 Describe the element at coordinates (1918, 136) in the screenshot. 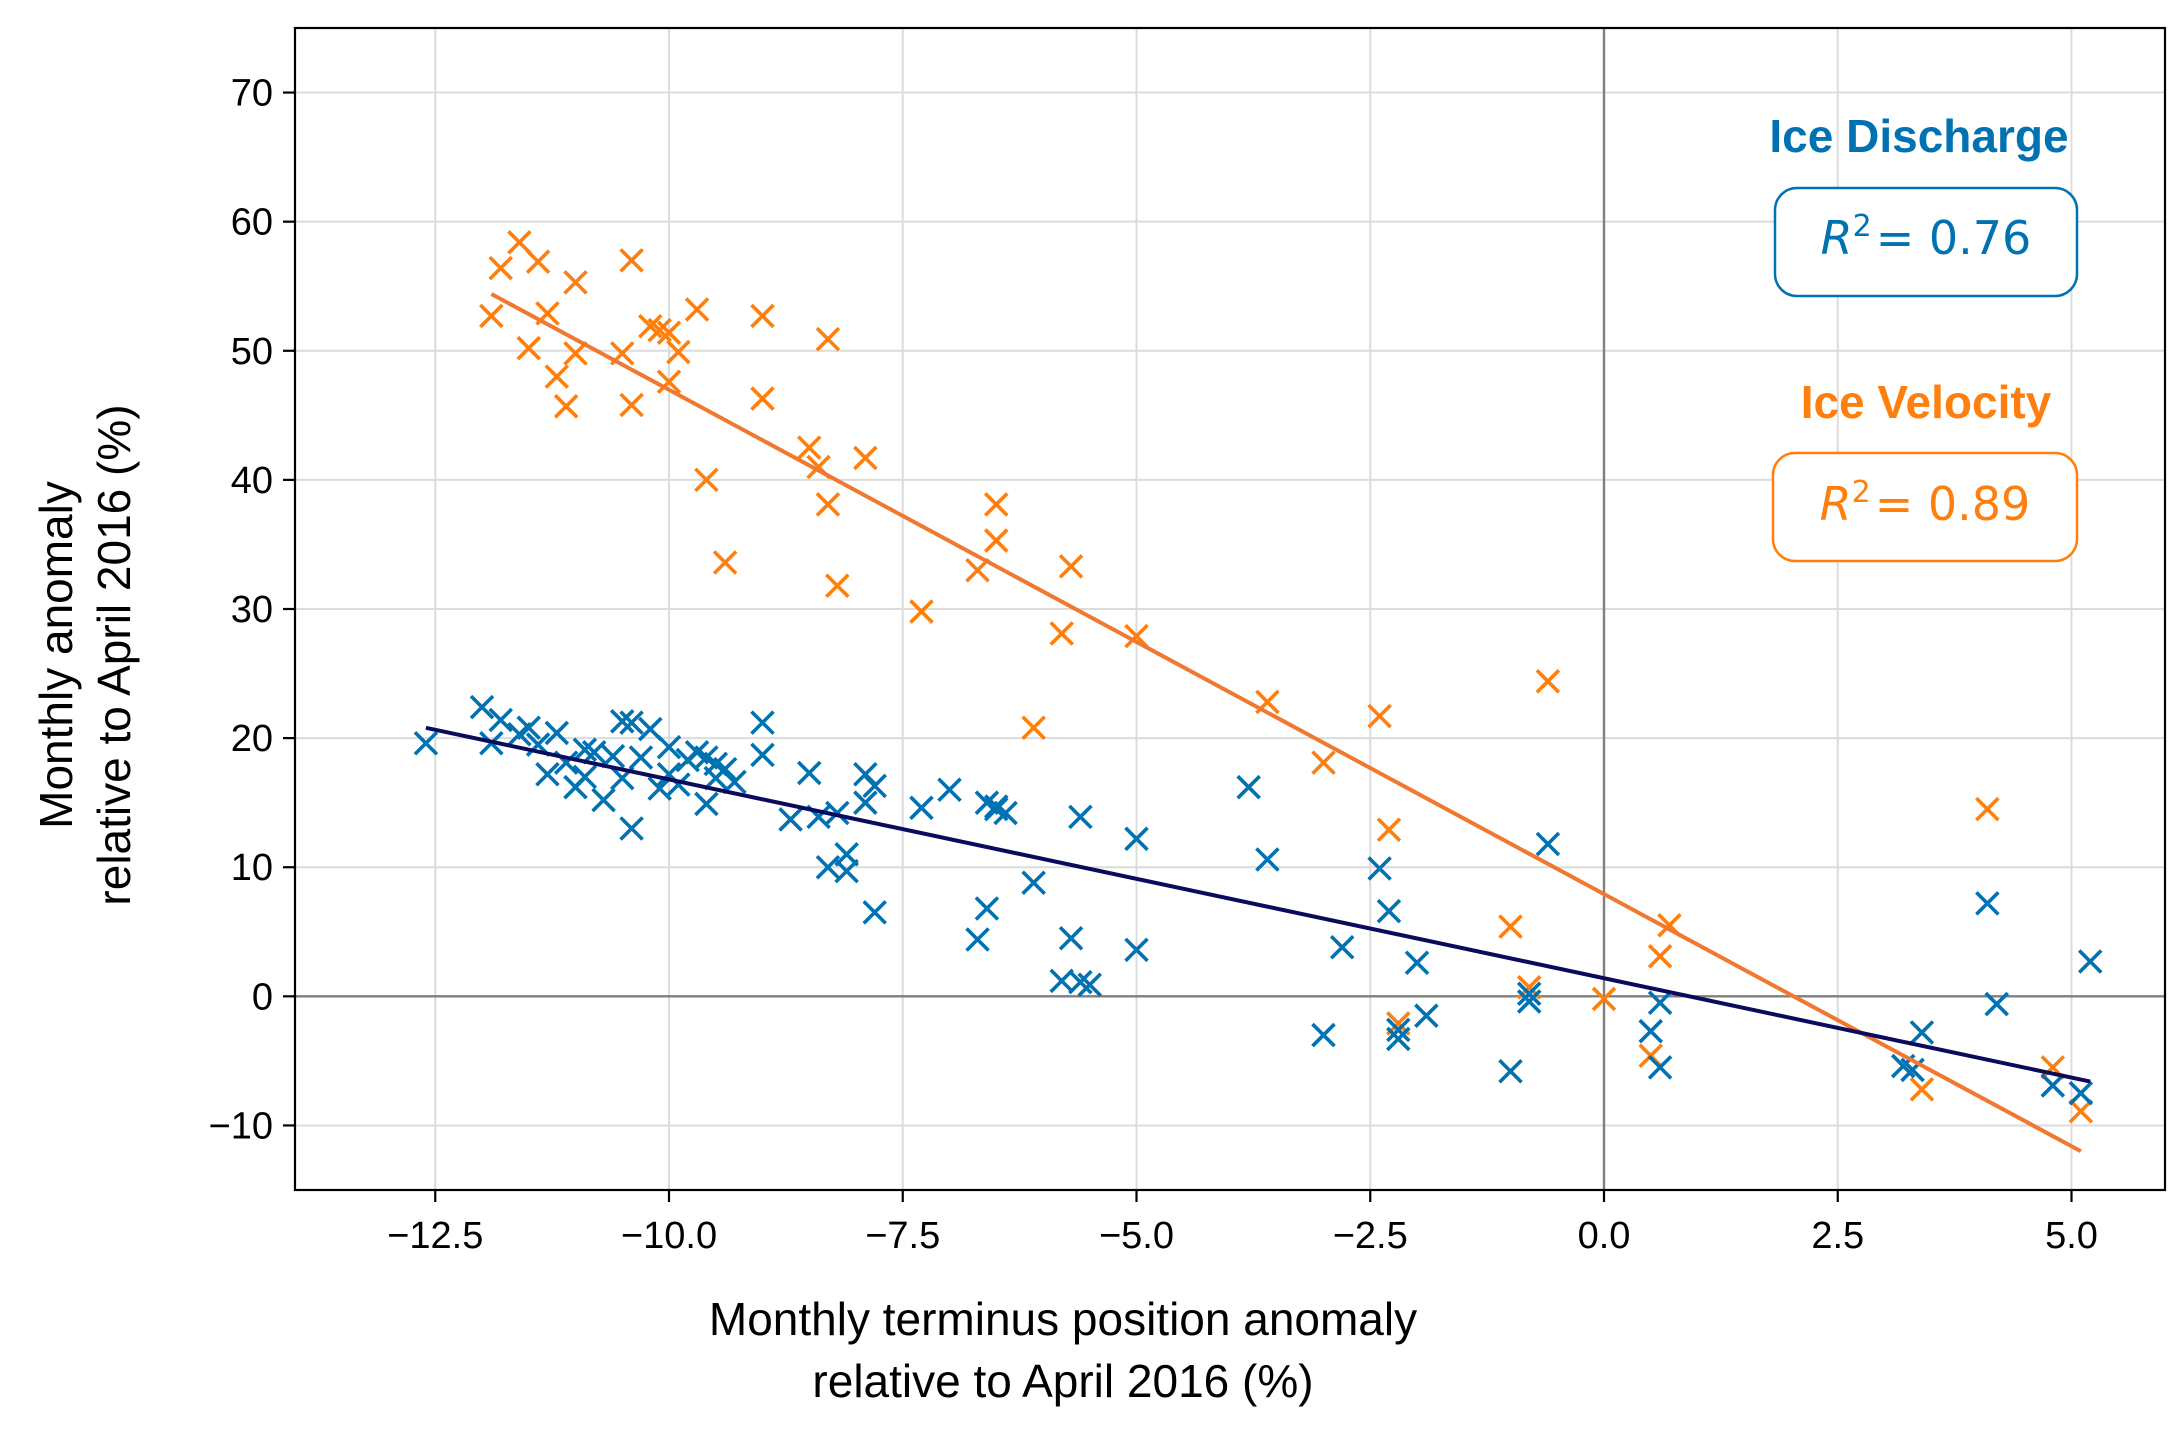

I see `legend-title-ice-discharge: Ice Discharge` at that location.